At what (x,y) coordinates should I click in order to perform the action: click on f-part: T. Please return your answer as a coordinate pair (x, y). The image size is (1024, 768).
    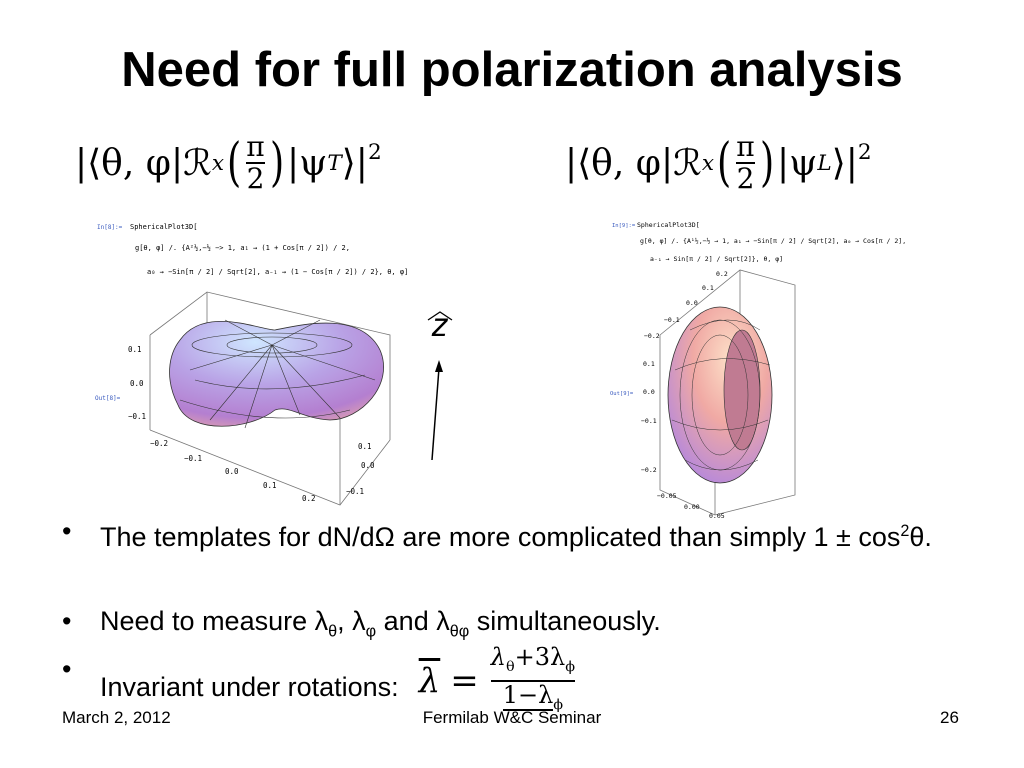
    Looking at the image, I should click on (334, 163).